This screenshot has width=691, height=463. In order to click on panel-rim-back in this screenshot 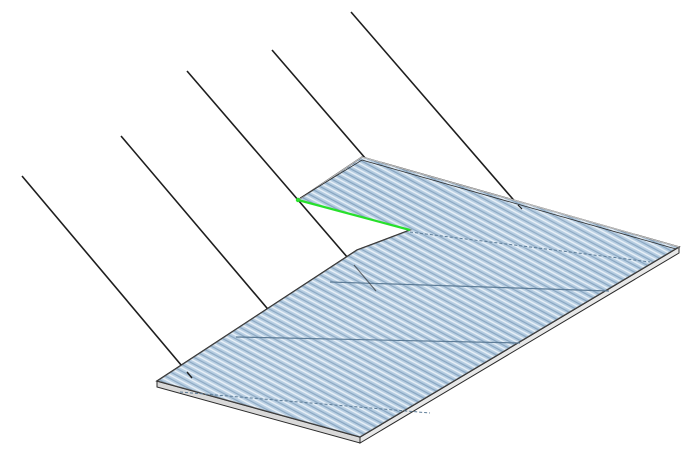, I will do `click(488, 202)`.